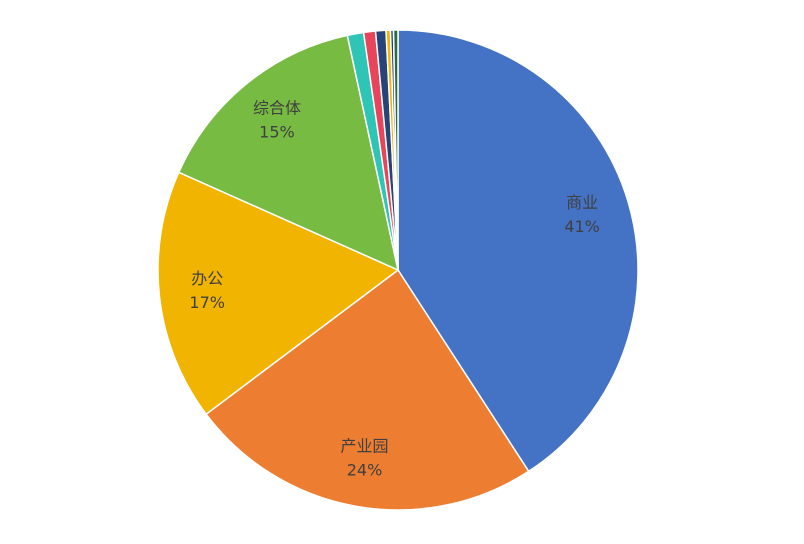  I want to click on value-label: 17%, so click(207, 302).